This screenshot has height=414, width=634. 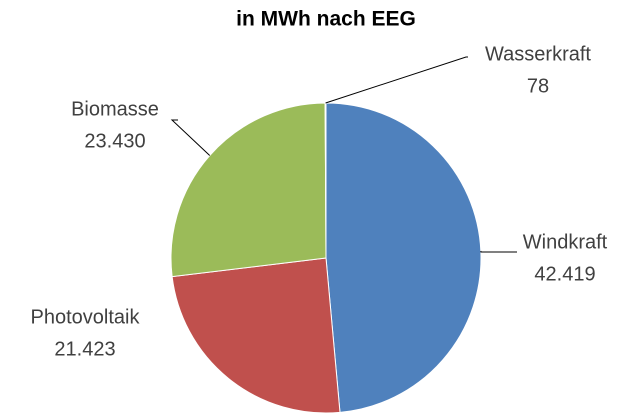 What do you see at coordinates (114, 141) in the screenshot?
I see `slice-value-label: 23.430` at bounding box center [114, 141].